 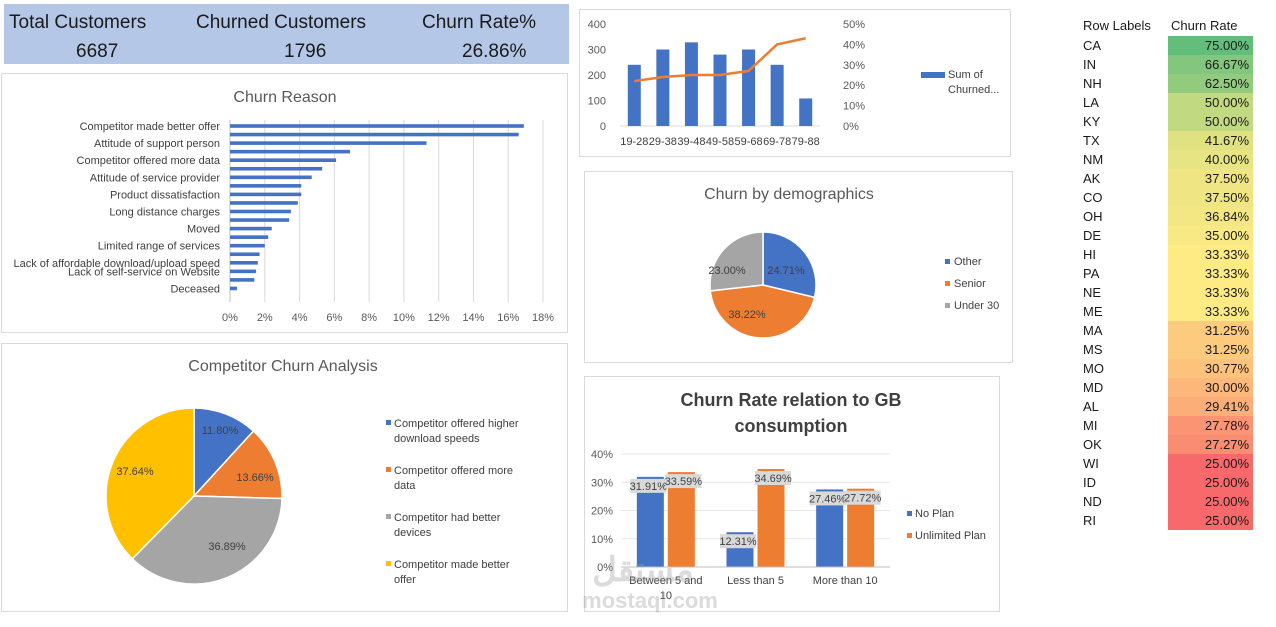 I want to click on column-header-churn-rate: Churn Rate, so click(x=1204, y=25).